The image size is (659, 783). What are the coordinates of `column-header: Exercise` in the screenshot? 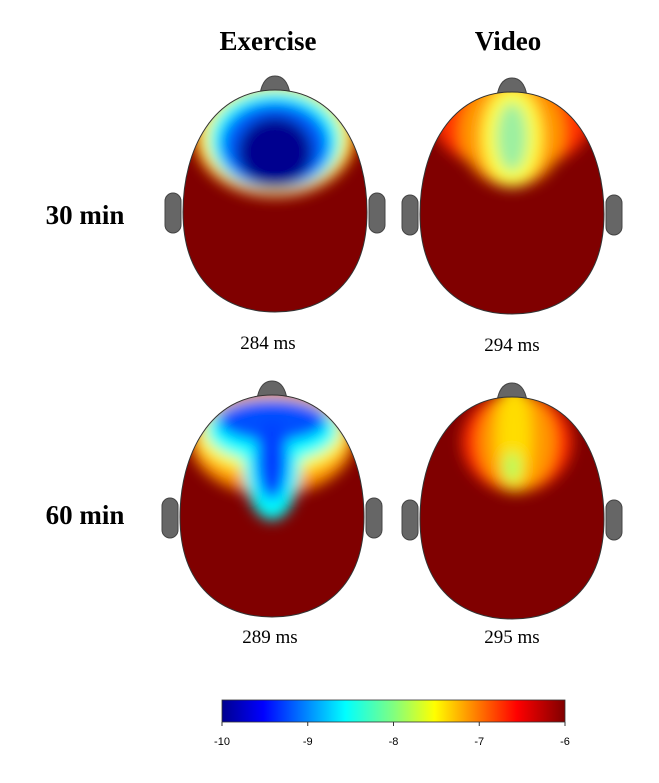 It's located at (268, 41).